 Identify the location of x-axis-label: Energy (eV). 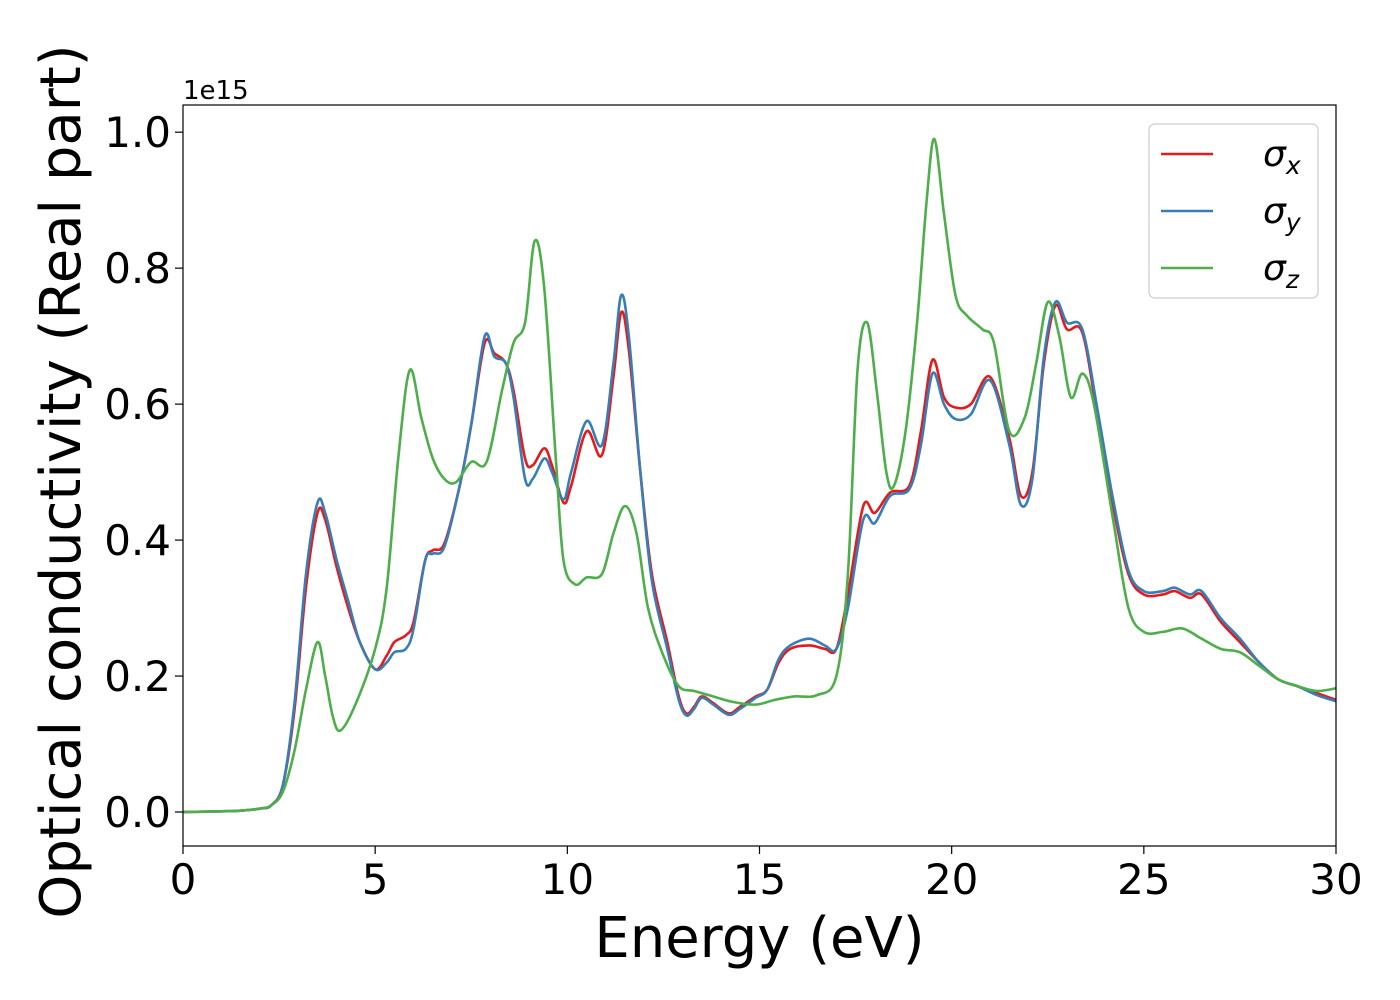
(759, 938).